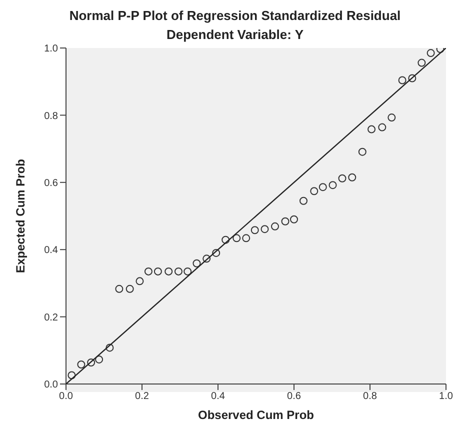 This screenshot has height=444, width=470. What do you see at coordinates (51, 116) in the screenshot?
I see `y-tick-label: 0.8` at bounding box center [51, 116].